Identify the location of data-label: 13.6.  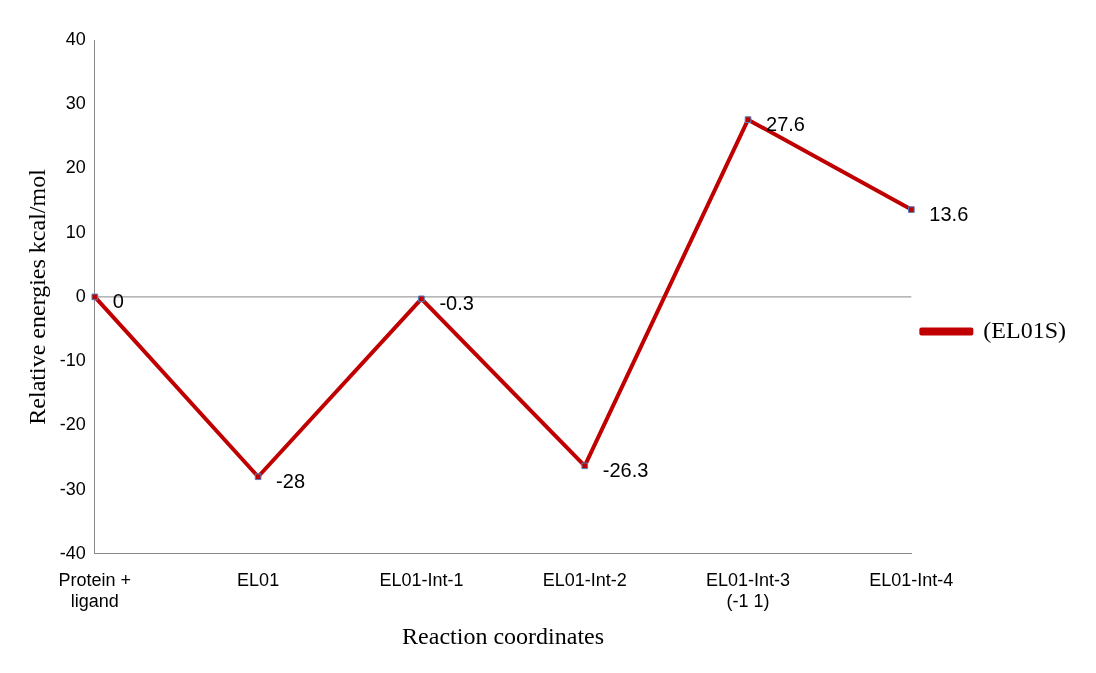
(949, 214).